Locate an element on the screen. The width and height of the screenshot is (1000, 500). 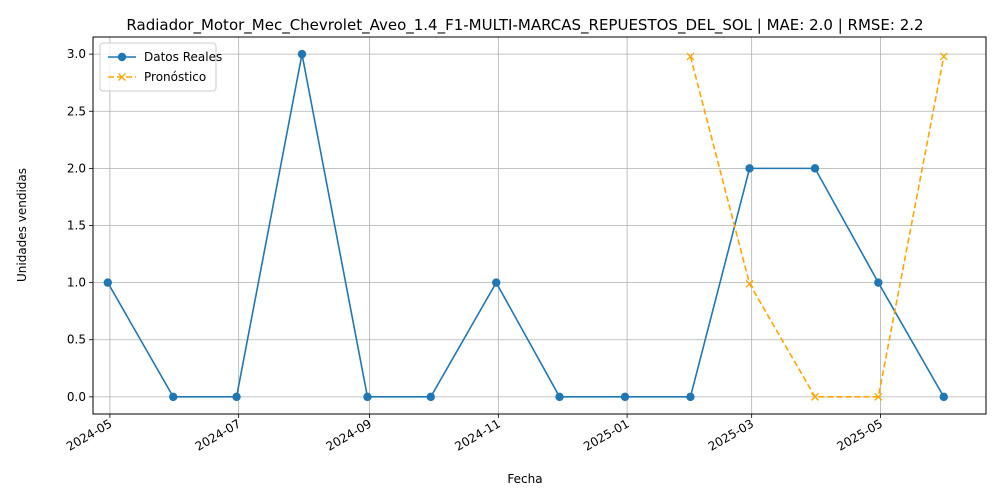
legend-marker-datos-reales is located at coordinates (122, 57).